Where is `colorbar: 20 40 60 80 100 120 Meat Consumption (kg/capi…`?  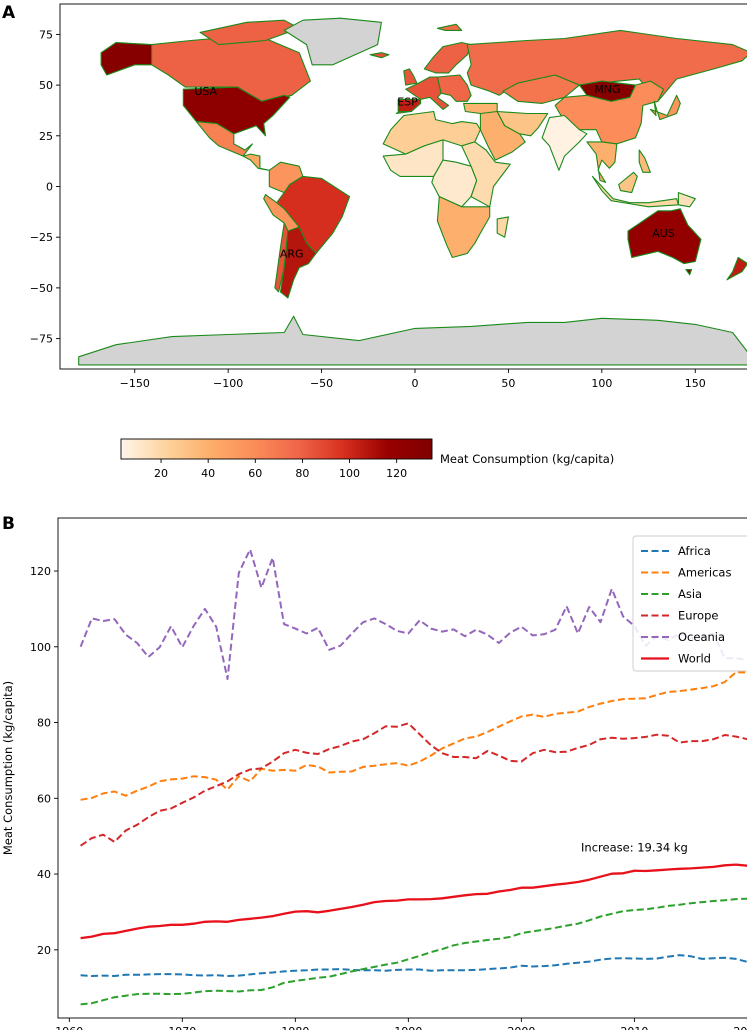 colorbar: 20 40 60 80 100 120 Meat Consumption (kg/capi… is located at coordinates (367, 459).